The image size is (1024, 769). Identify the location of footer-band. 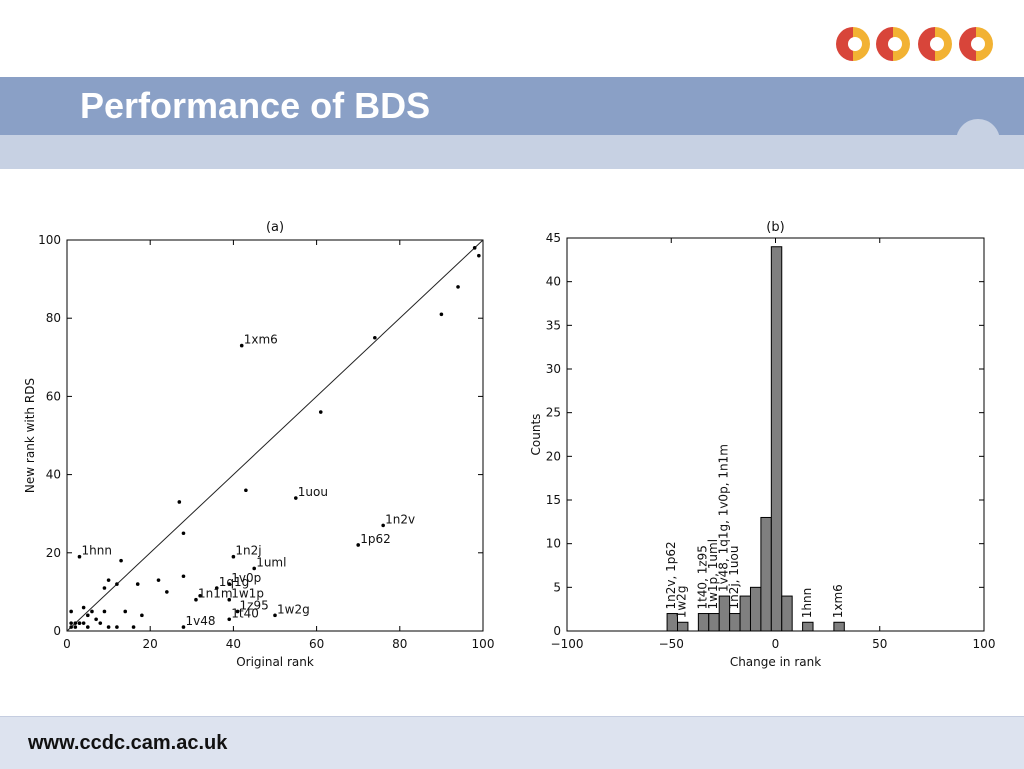
(512, 742).